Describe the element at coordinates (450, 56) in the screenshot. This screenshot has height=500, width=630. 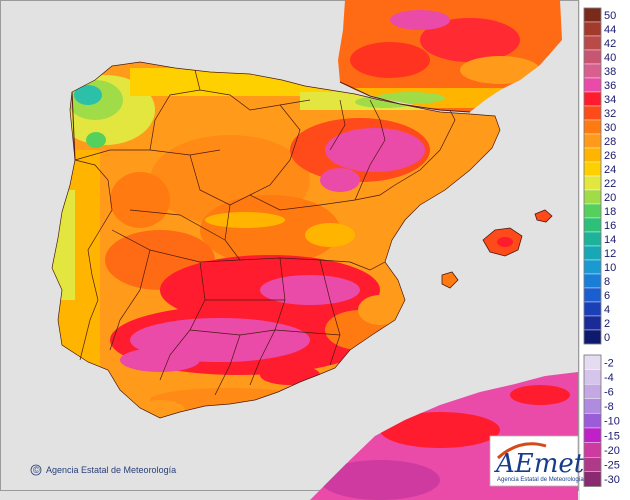
I see `france-region` at that location.